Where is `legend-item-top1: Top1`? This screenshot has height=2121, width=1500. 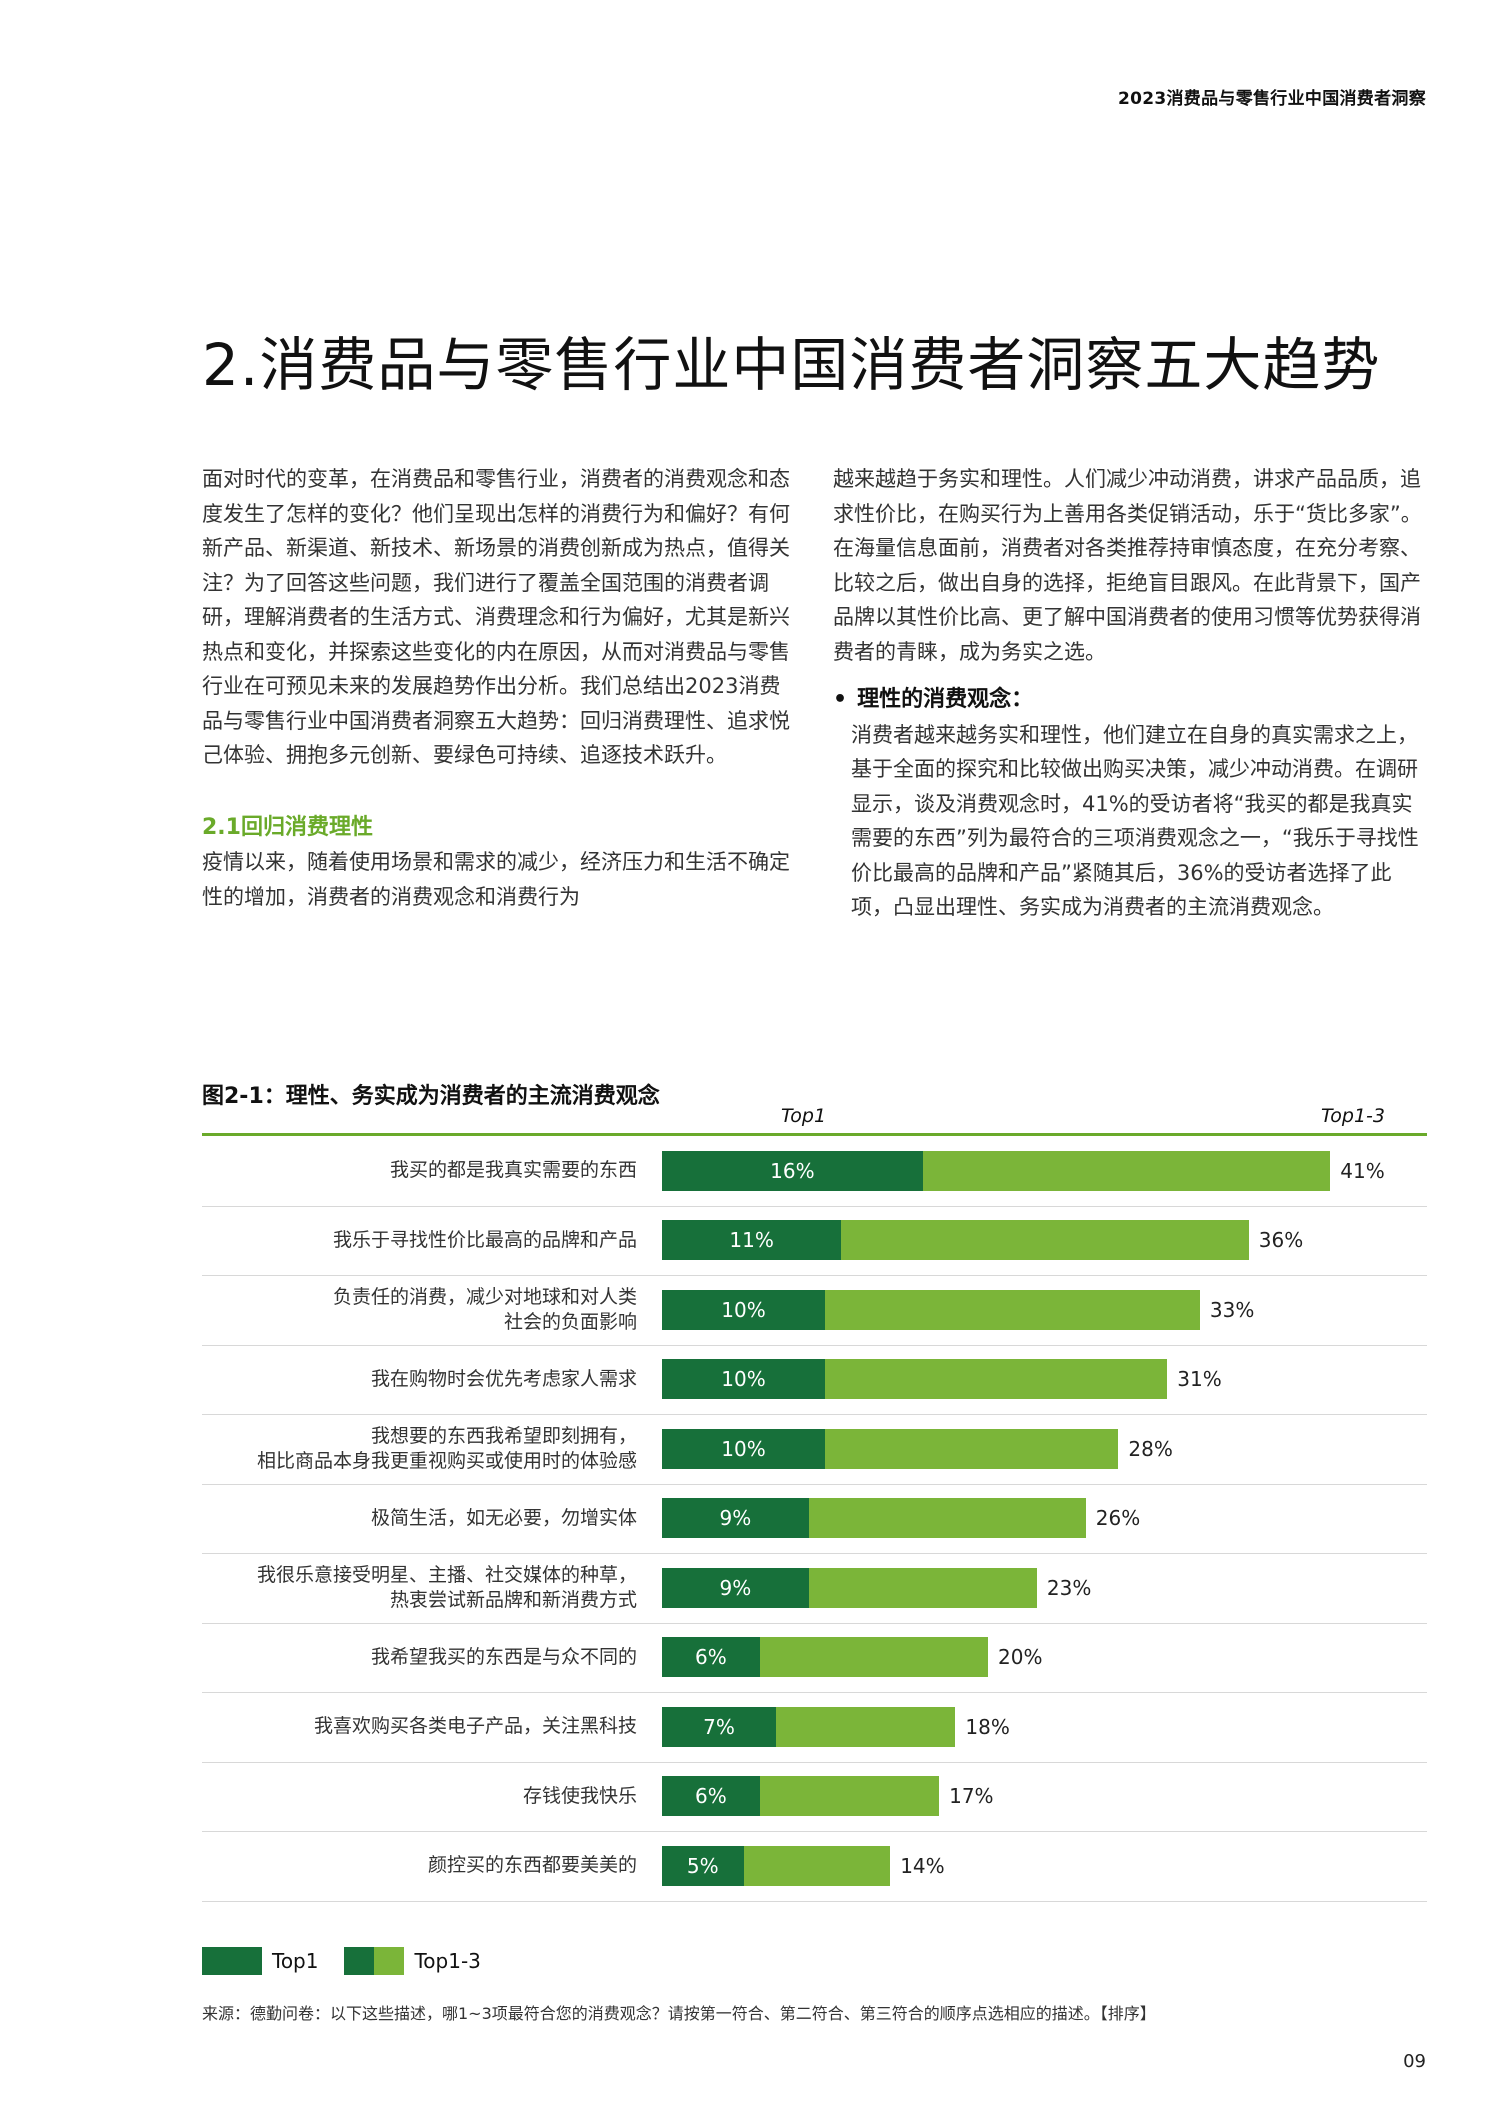
legend-item-top1: Top1 is located at coordinates (260, 1961).